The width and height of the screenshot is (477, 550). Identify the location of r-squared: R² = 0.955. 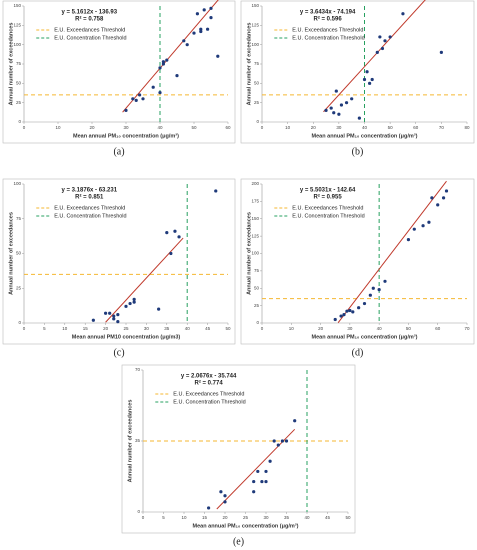
(328, 197).